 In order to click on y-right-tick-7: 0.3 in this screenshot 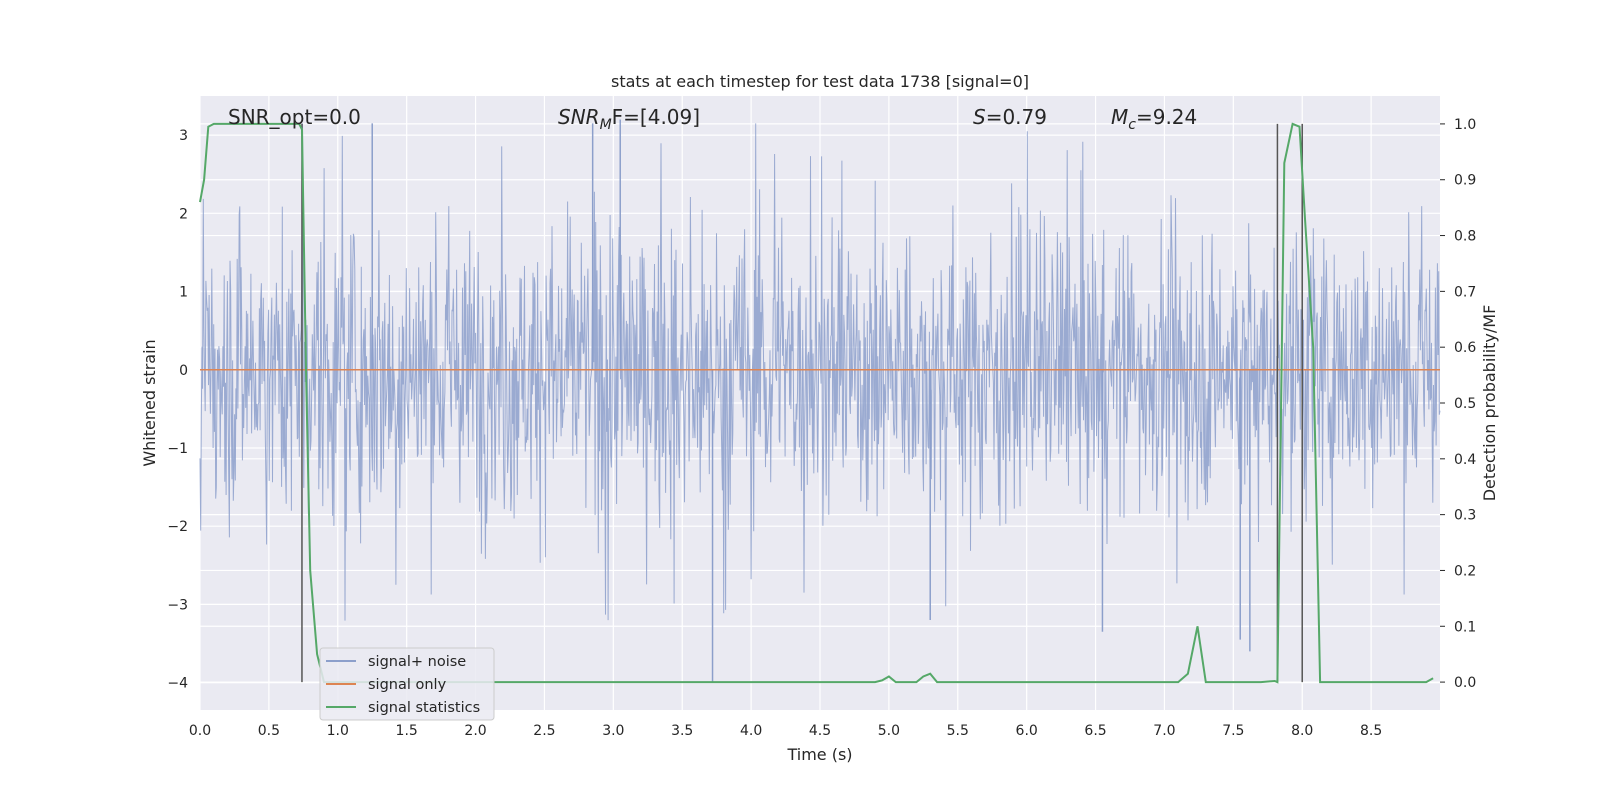, I will do `click(1465, 516)`.